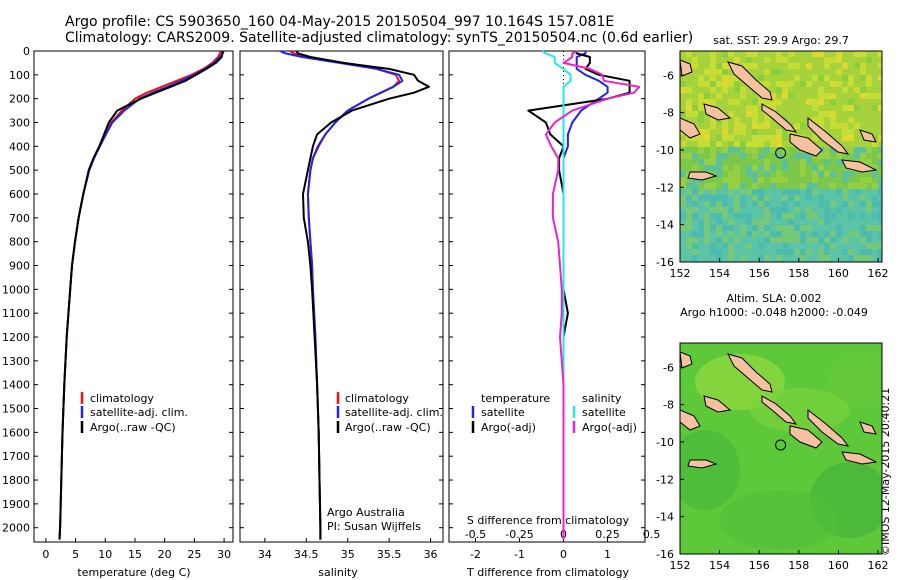  Describe the element at coordinates (806, 437) in the screenshot. I see `island-guadalcanal` at that location.